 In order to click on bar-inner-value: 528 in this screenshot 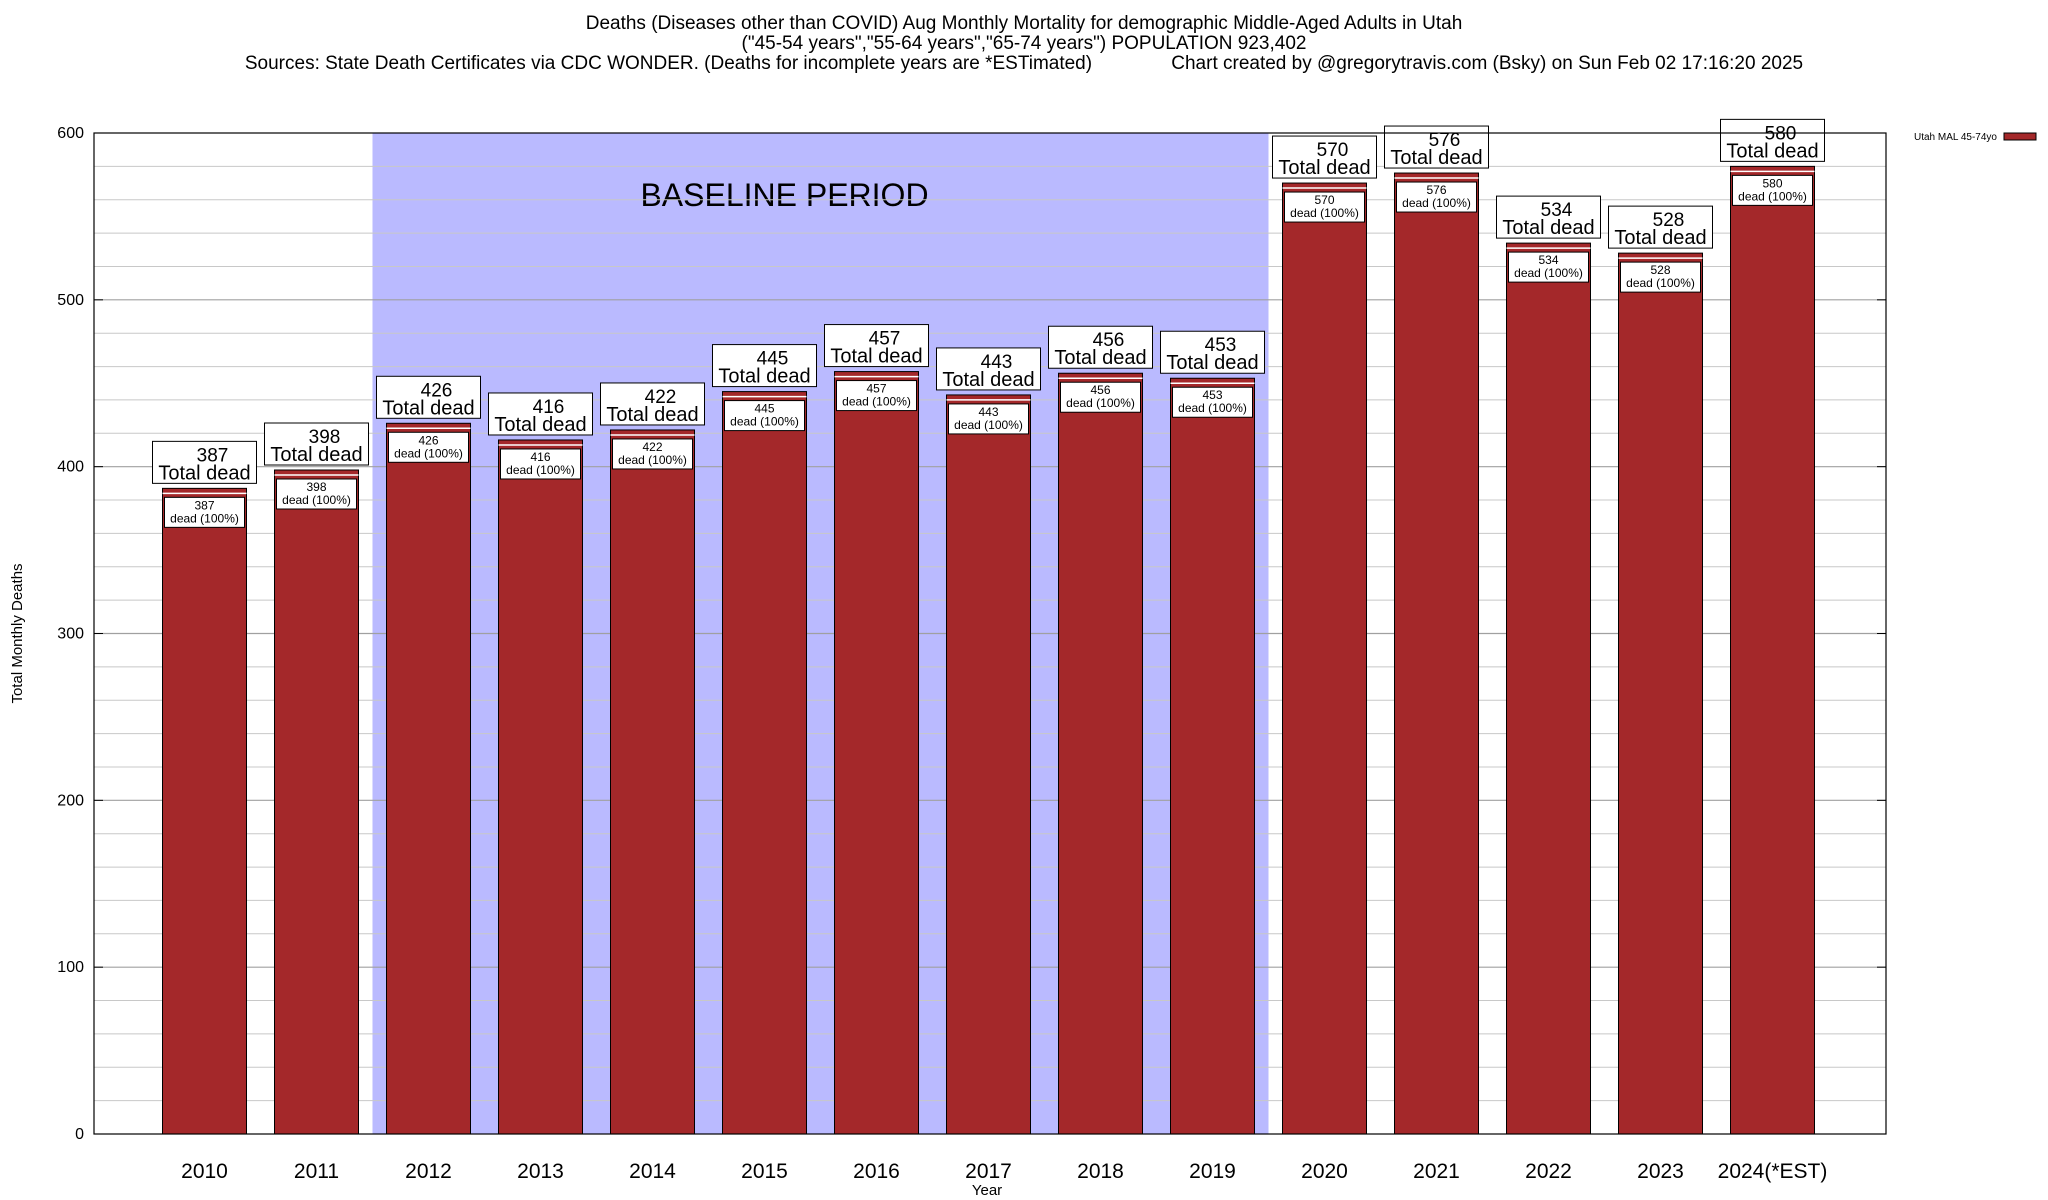, I will do `click(1660, 270)`.